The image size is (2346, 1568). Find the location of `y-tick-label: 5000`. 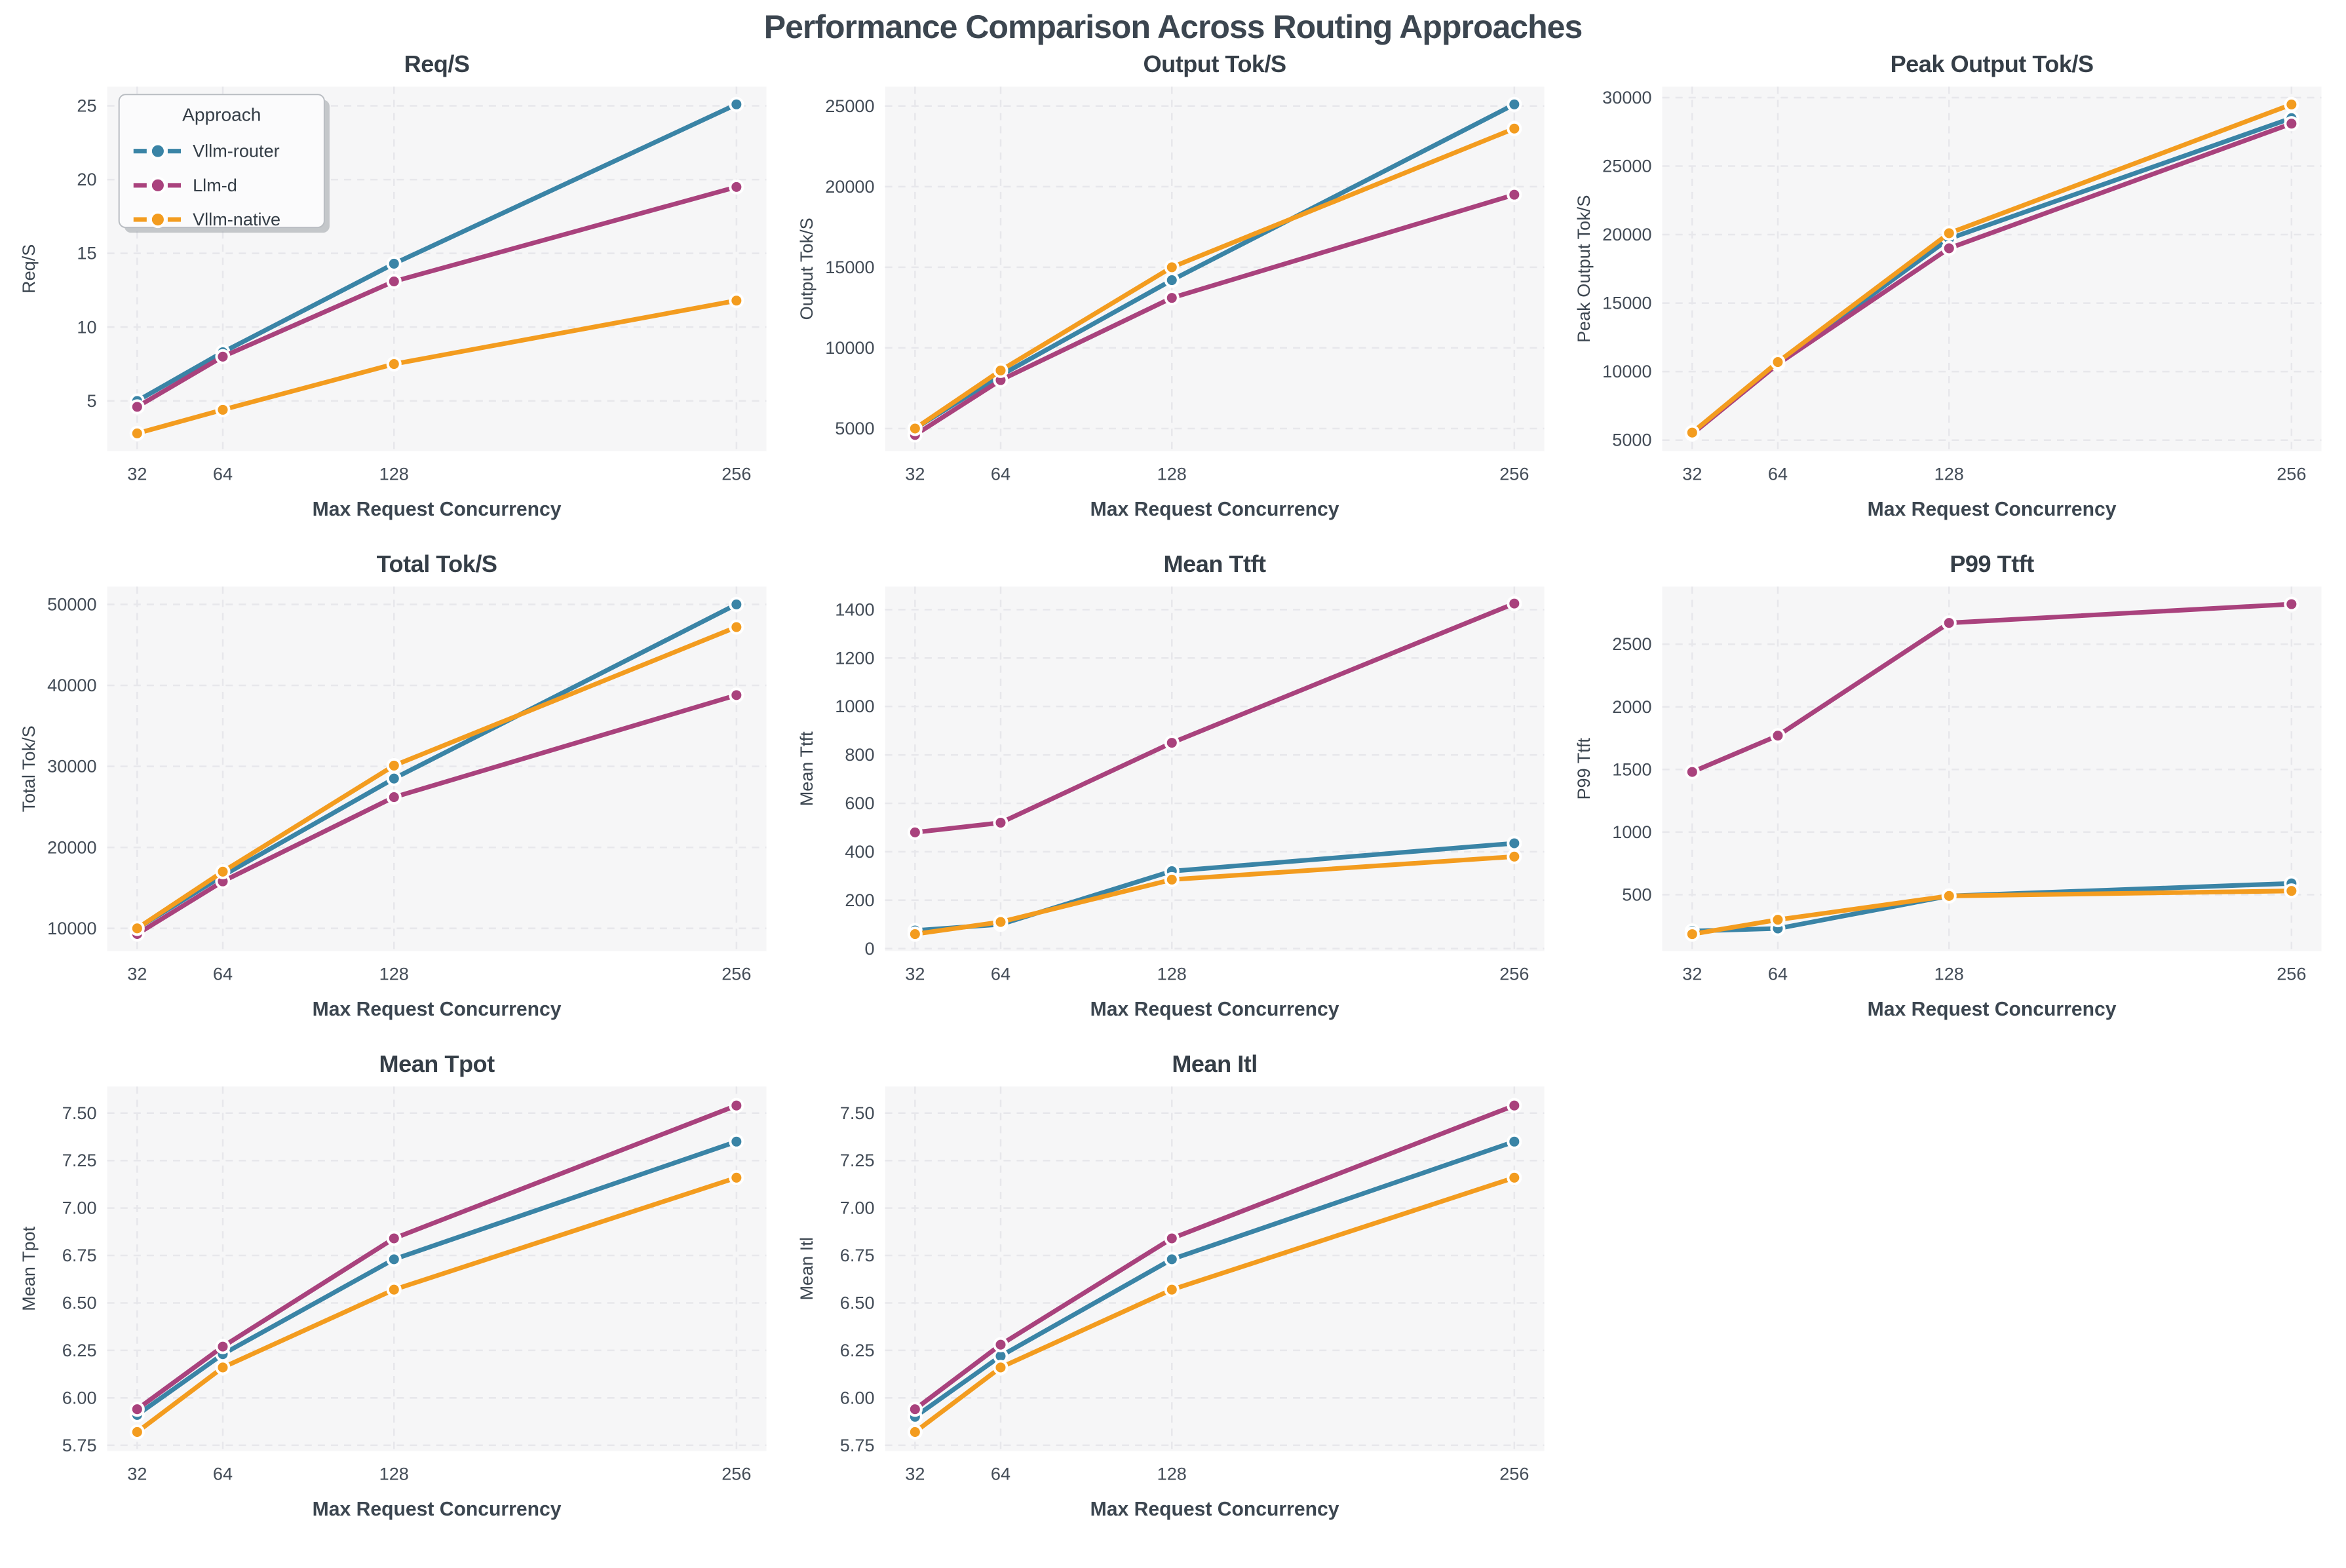

y-tick-label: 5000 is located at coordinates (1633, 440).